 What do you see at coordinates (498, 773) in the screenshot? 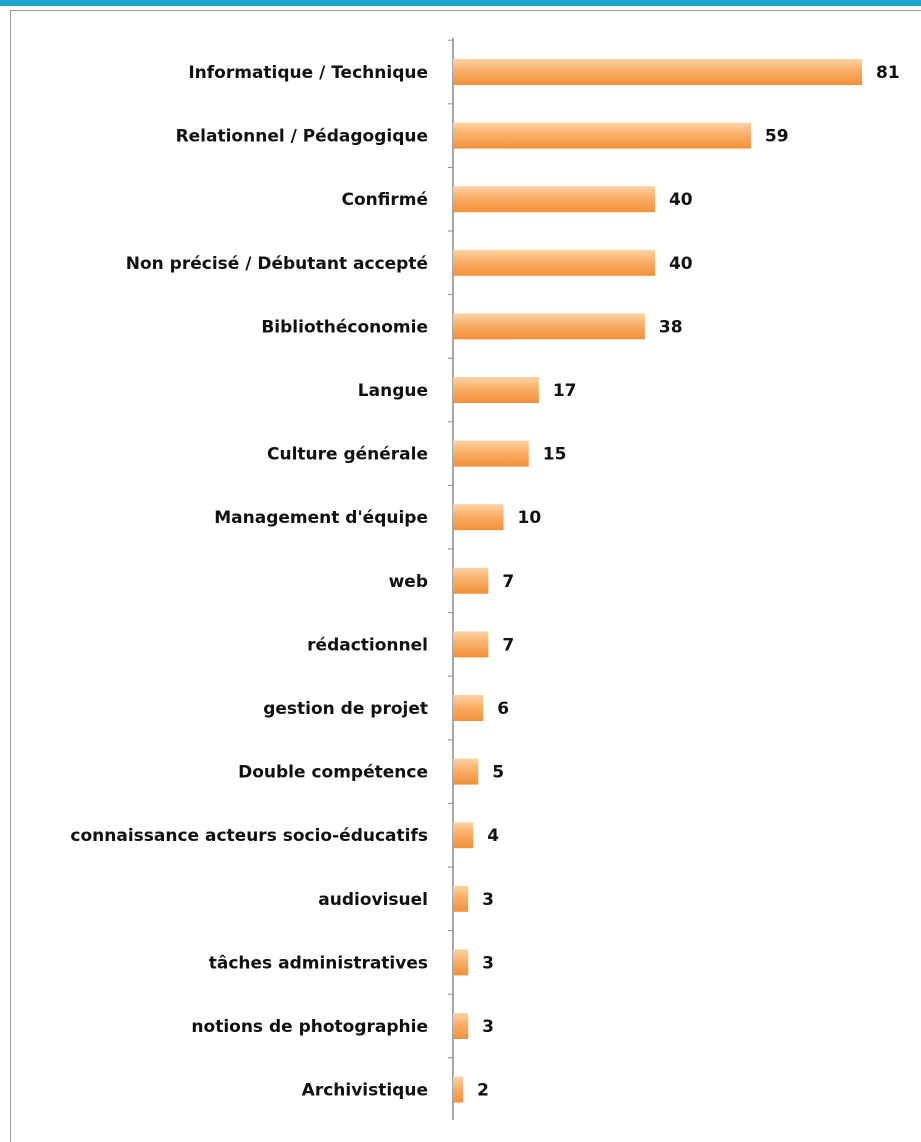
I see `value-label: 5` at bounding box center [498, 773].